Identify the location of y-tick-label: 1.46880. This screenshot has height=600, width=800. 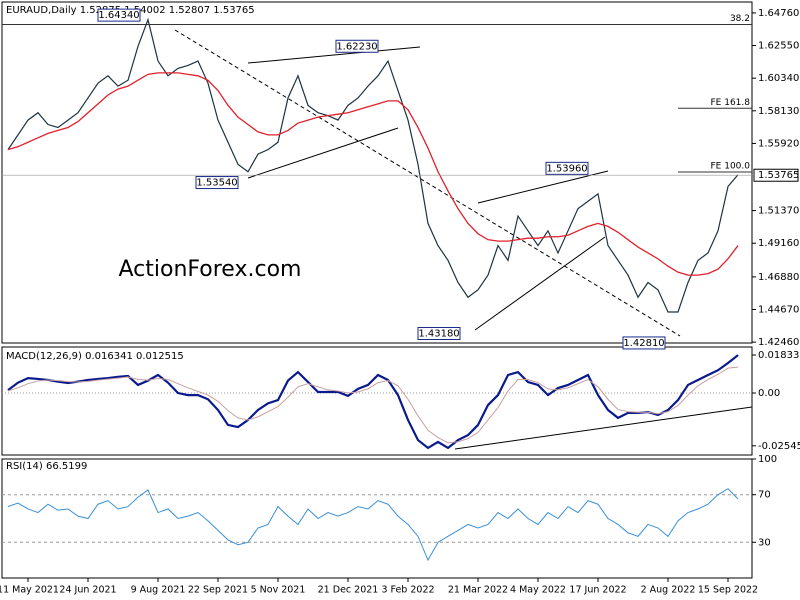
(778, 277).